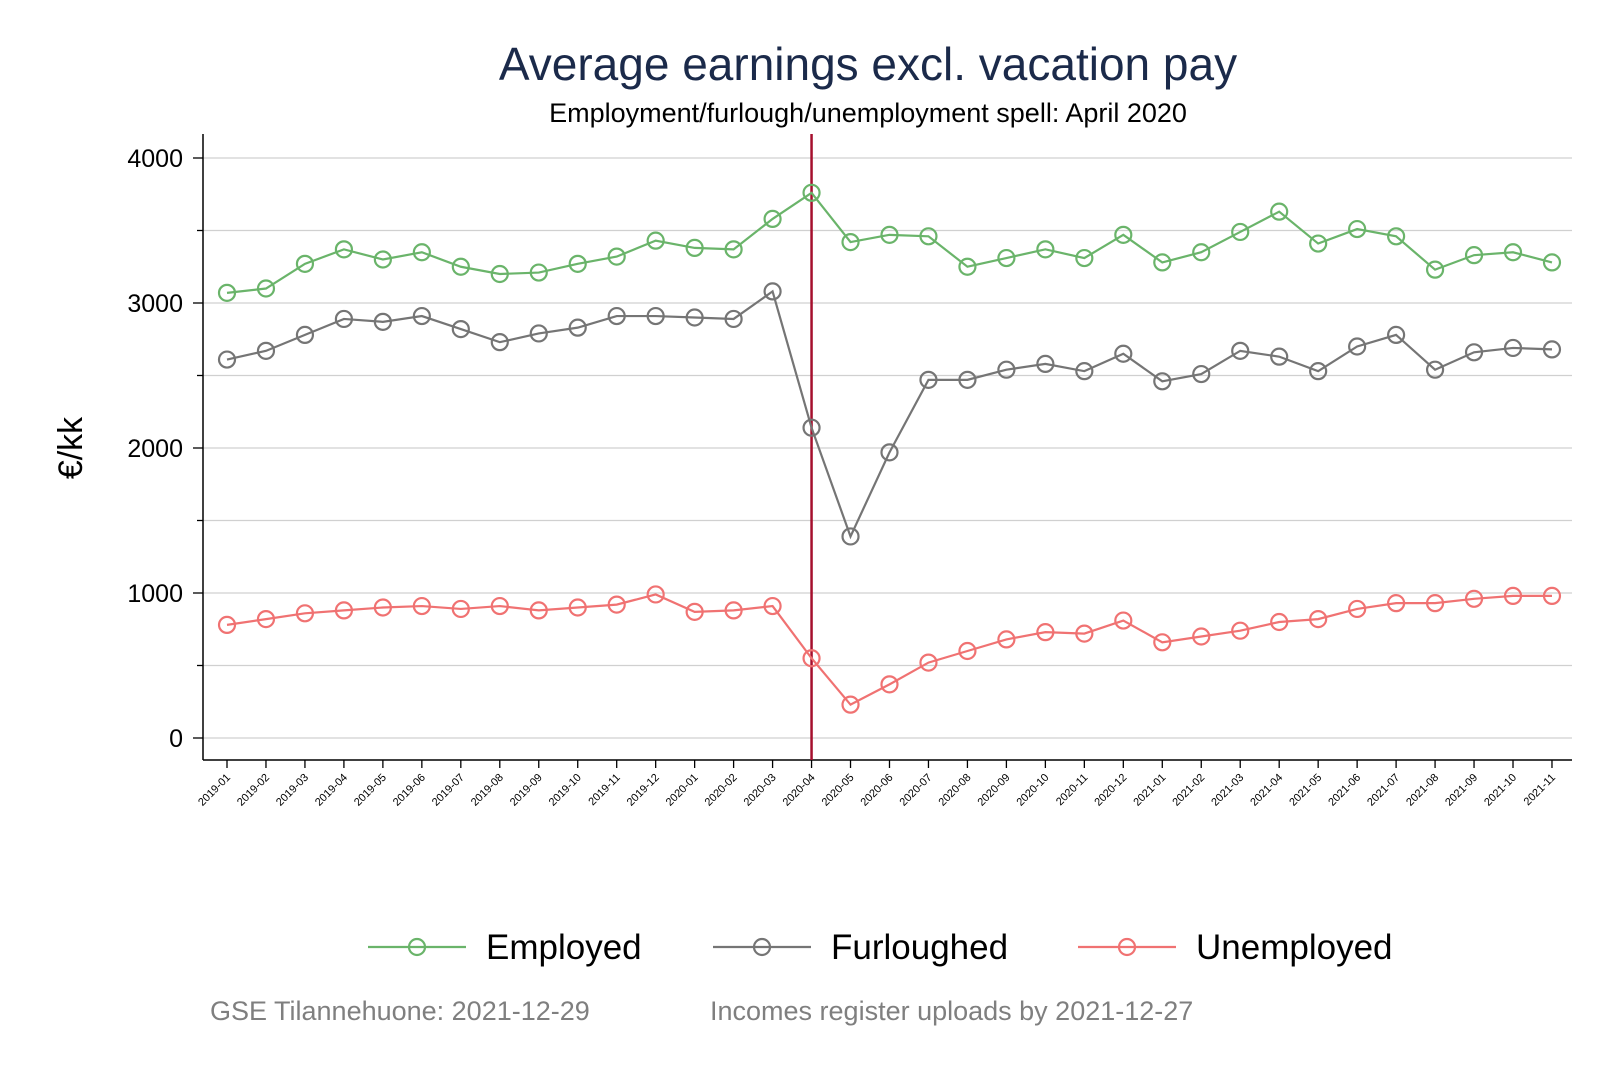  What do you see at coordinates (417, 947) in the screenshot?
I see `legend-marker-employed` at bounding box center [417, 947].